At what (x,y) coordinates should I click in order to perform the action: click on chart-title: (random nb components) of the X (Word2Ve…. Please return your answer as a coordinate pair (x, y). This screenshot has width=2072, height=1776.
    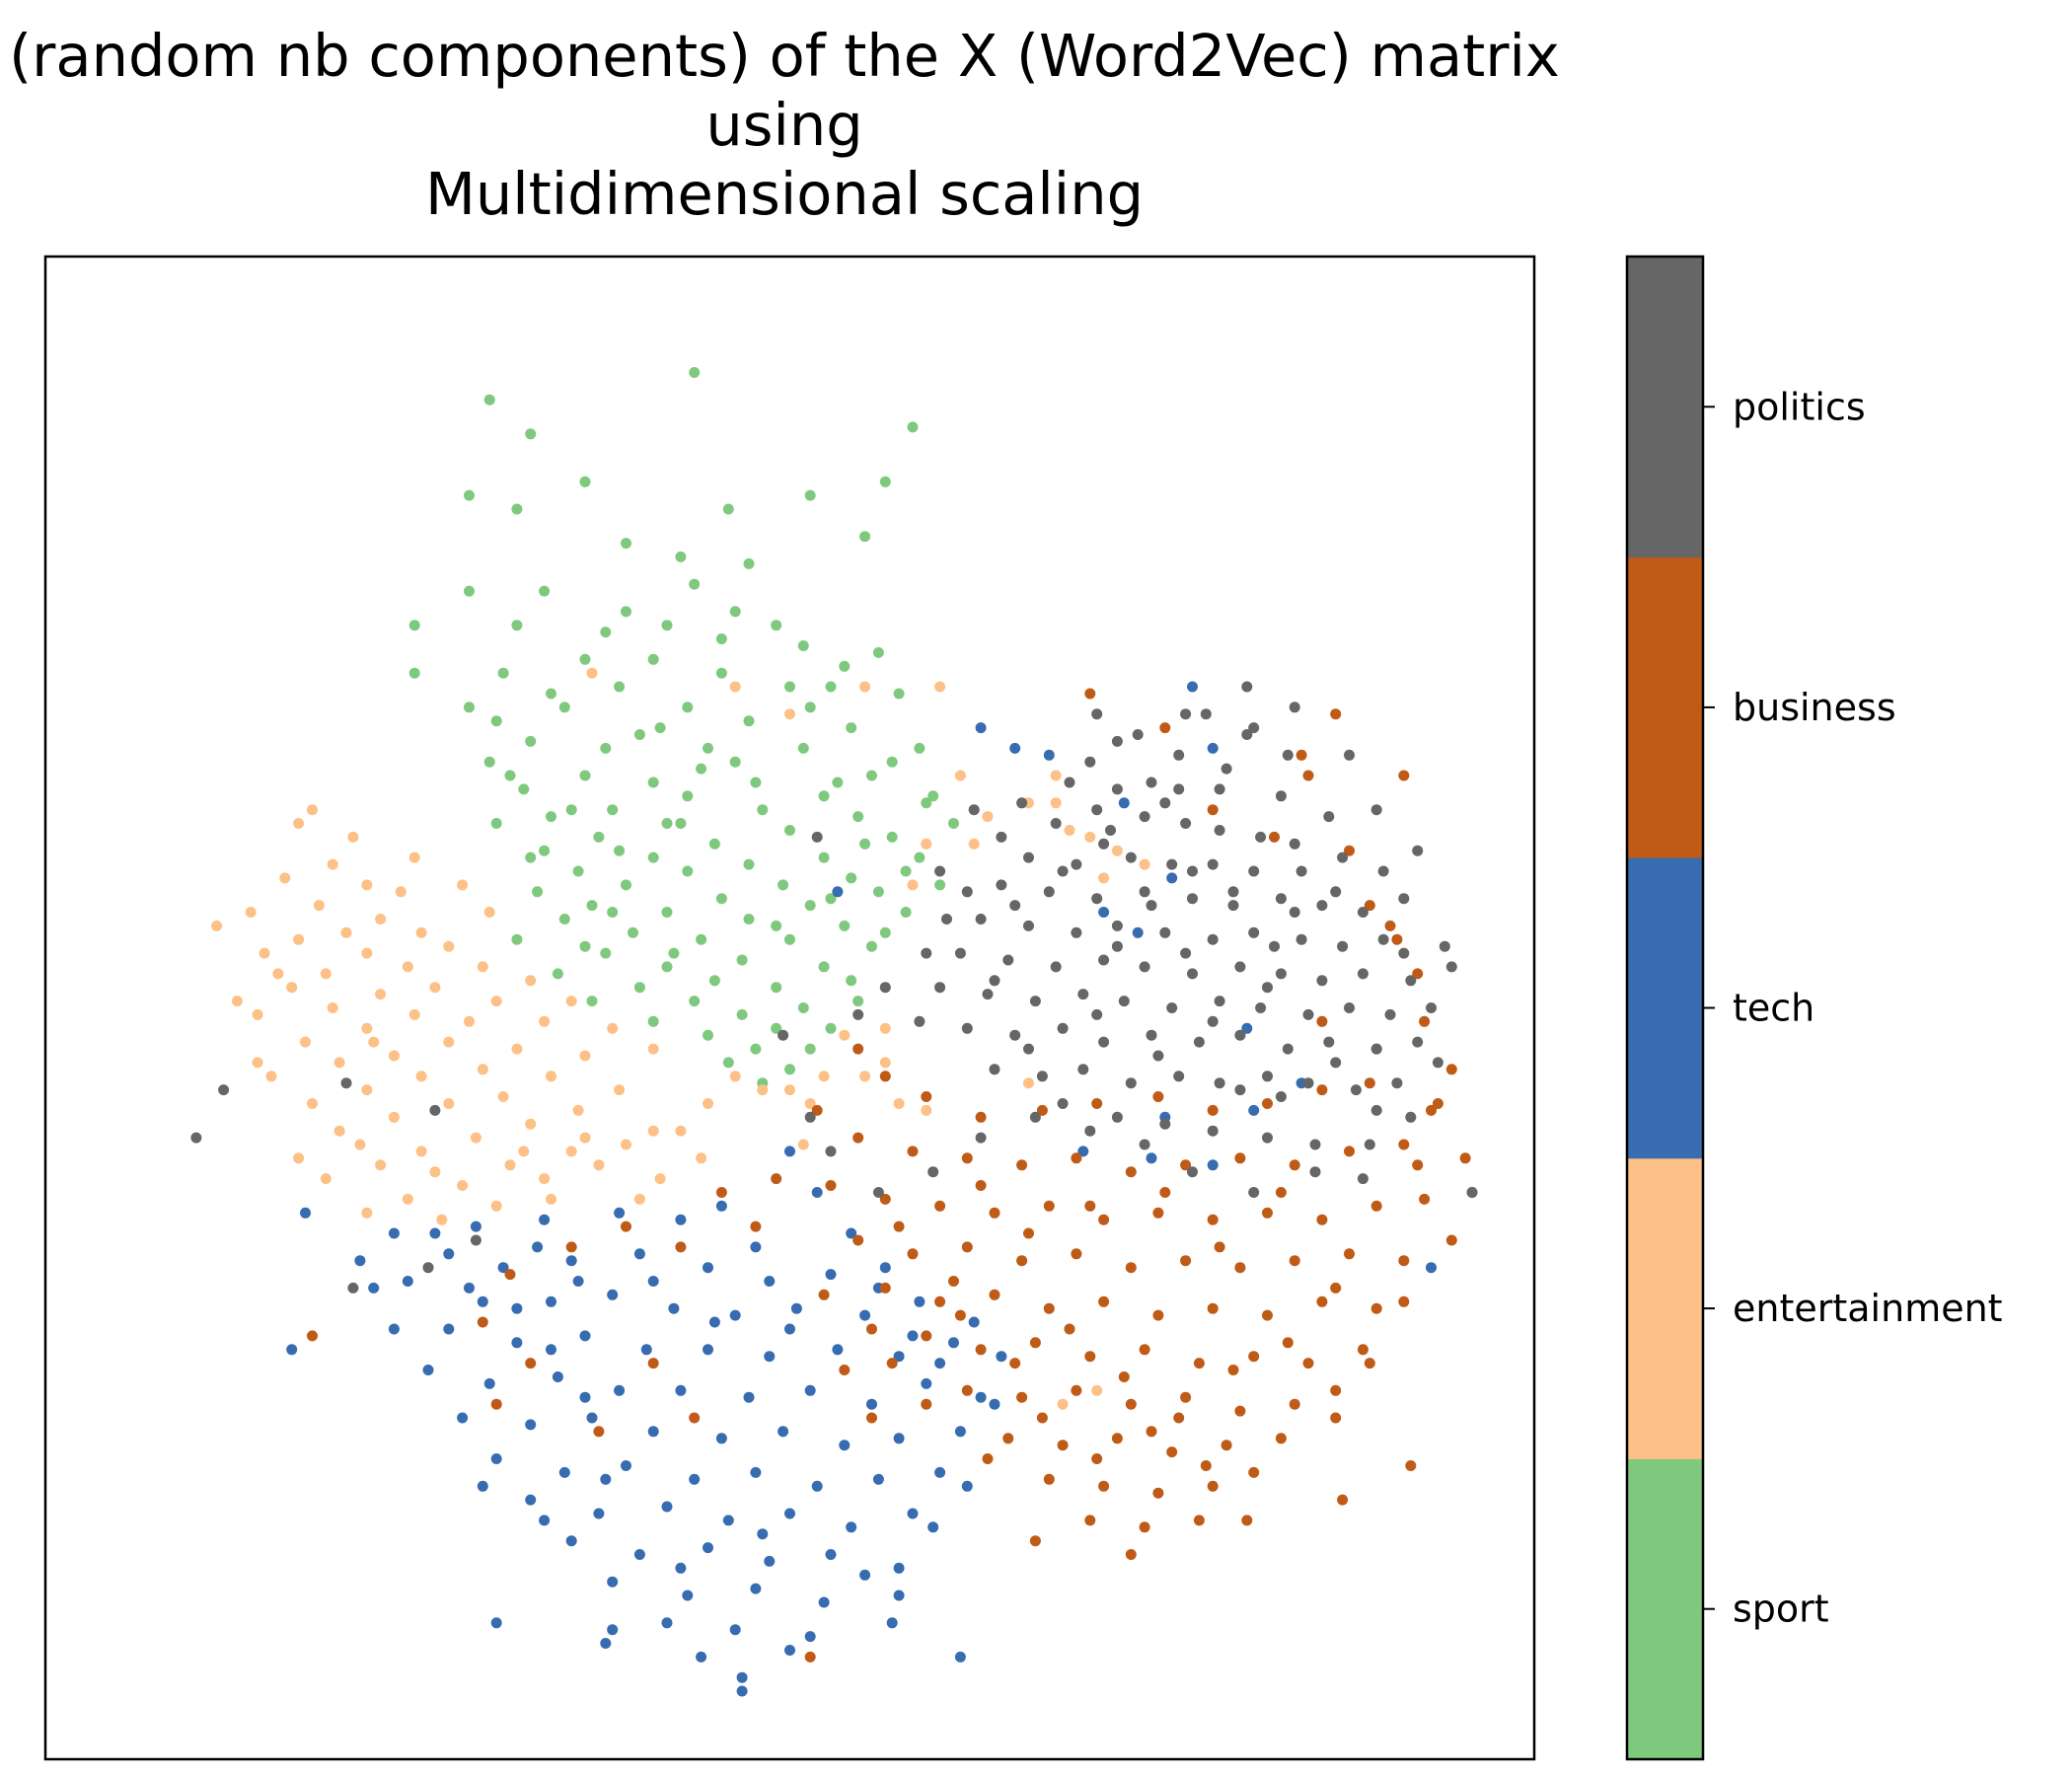
    Looking at the image, I should click on (785, 126).